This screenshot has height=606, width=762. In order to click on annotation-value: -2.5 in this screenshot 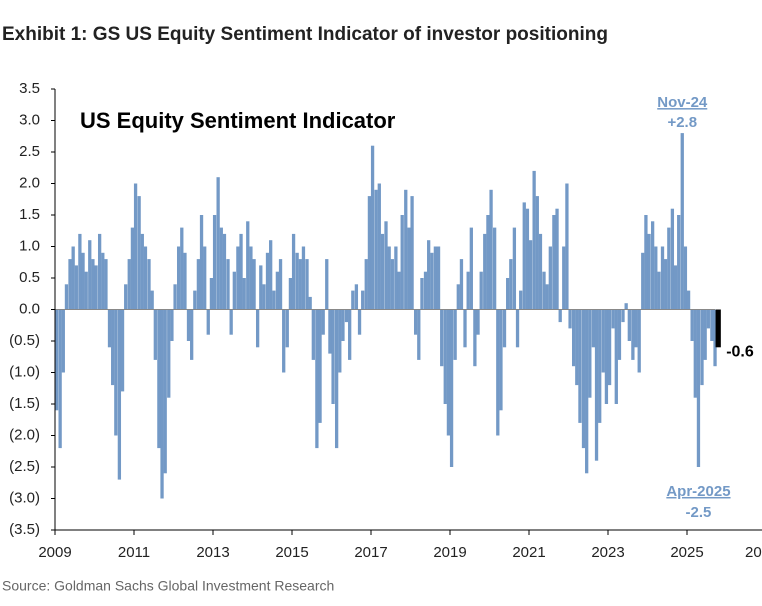, I will do `click(699, 512)`.